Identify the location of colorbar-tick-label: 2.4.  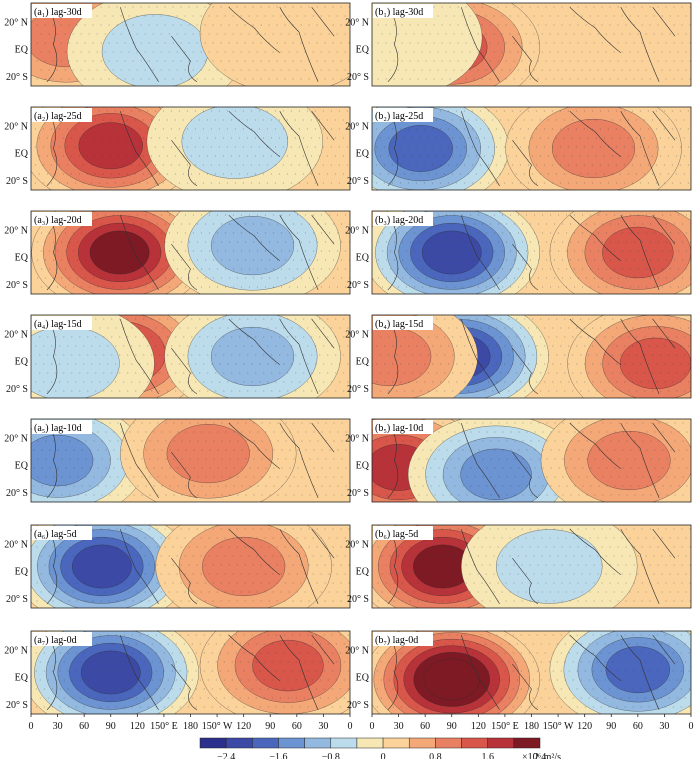
(540, 755).